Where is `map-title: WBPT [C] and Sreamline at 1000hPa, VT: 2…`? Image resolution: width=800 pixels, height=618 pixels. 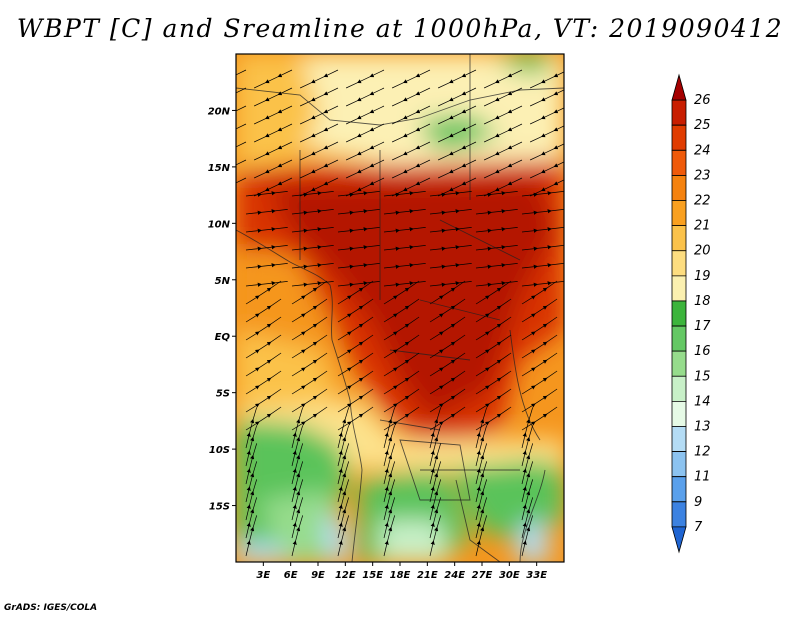 map-title: WBPT [C] and Sreamline at 1000hPa, VT: 2… is located at coordinates (400, 28).